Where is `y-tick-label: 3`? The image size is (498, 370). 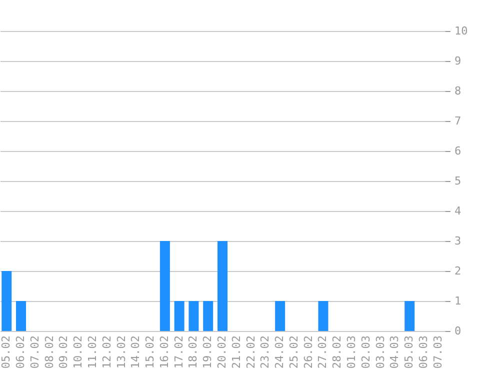 y-tick-label: 3 is located at coordinates (458, 241).